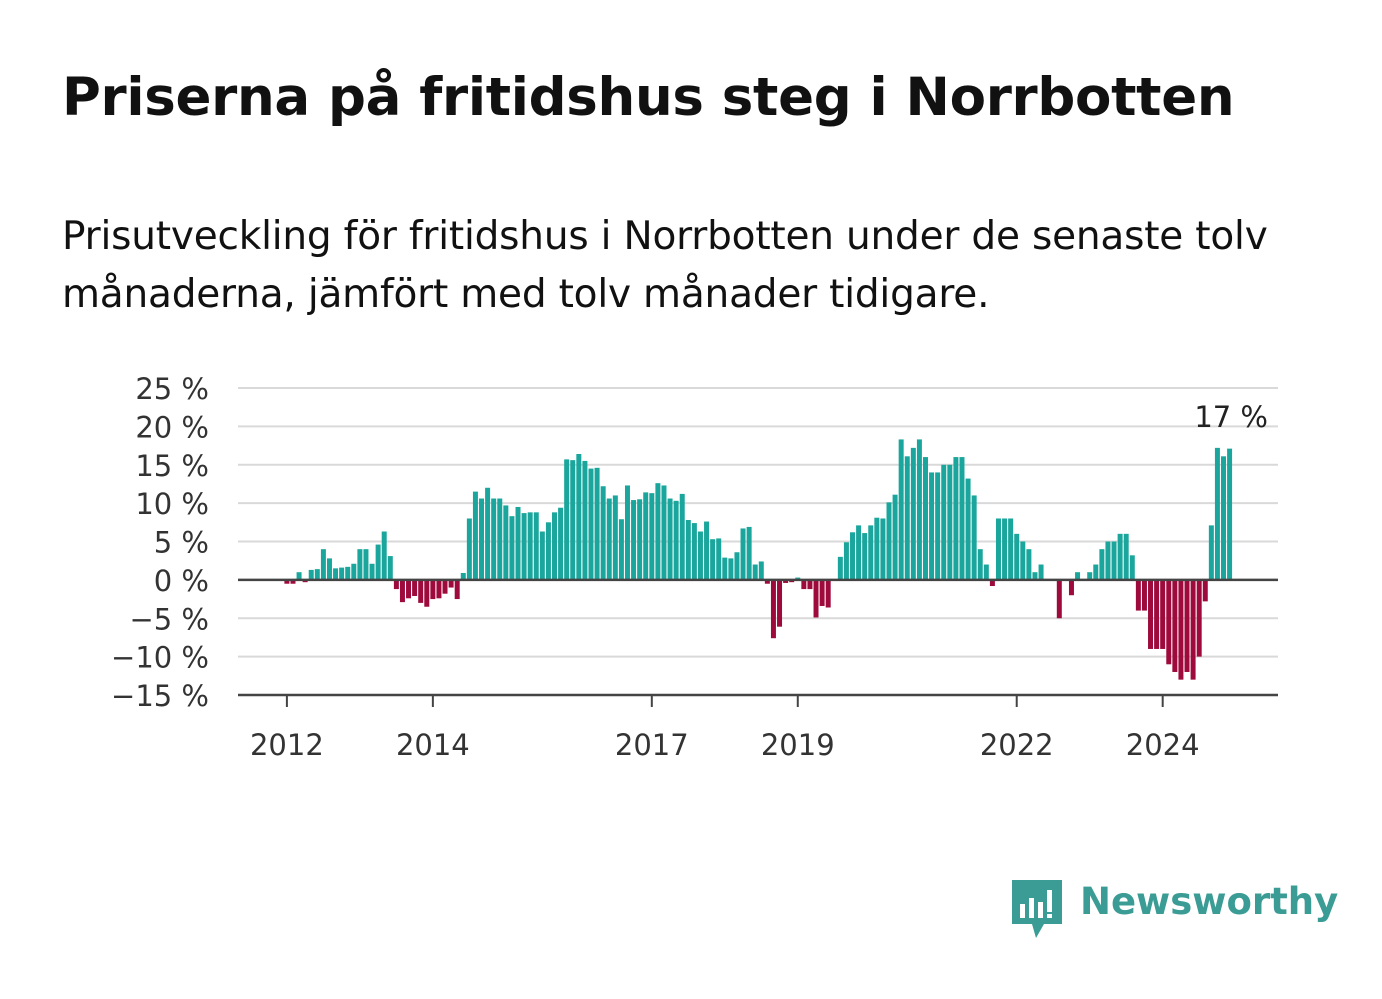 The width and height of the screenshot is (1382, 999). Describe the element at coordinates (172, 389) in the screenshot. I see `y-tick-label: 25 %` at that location.